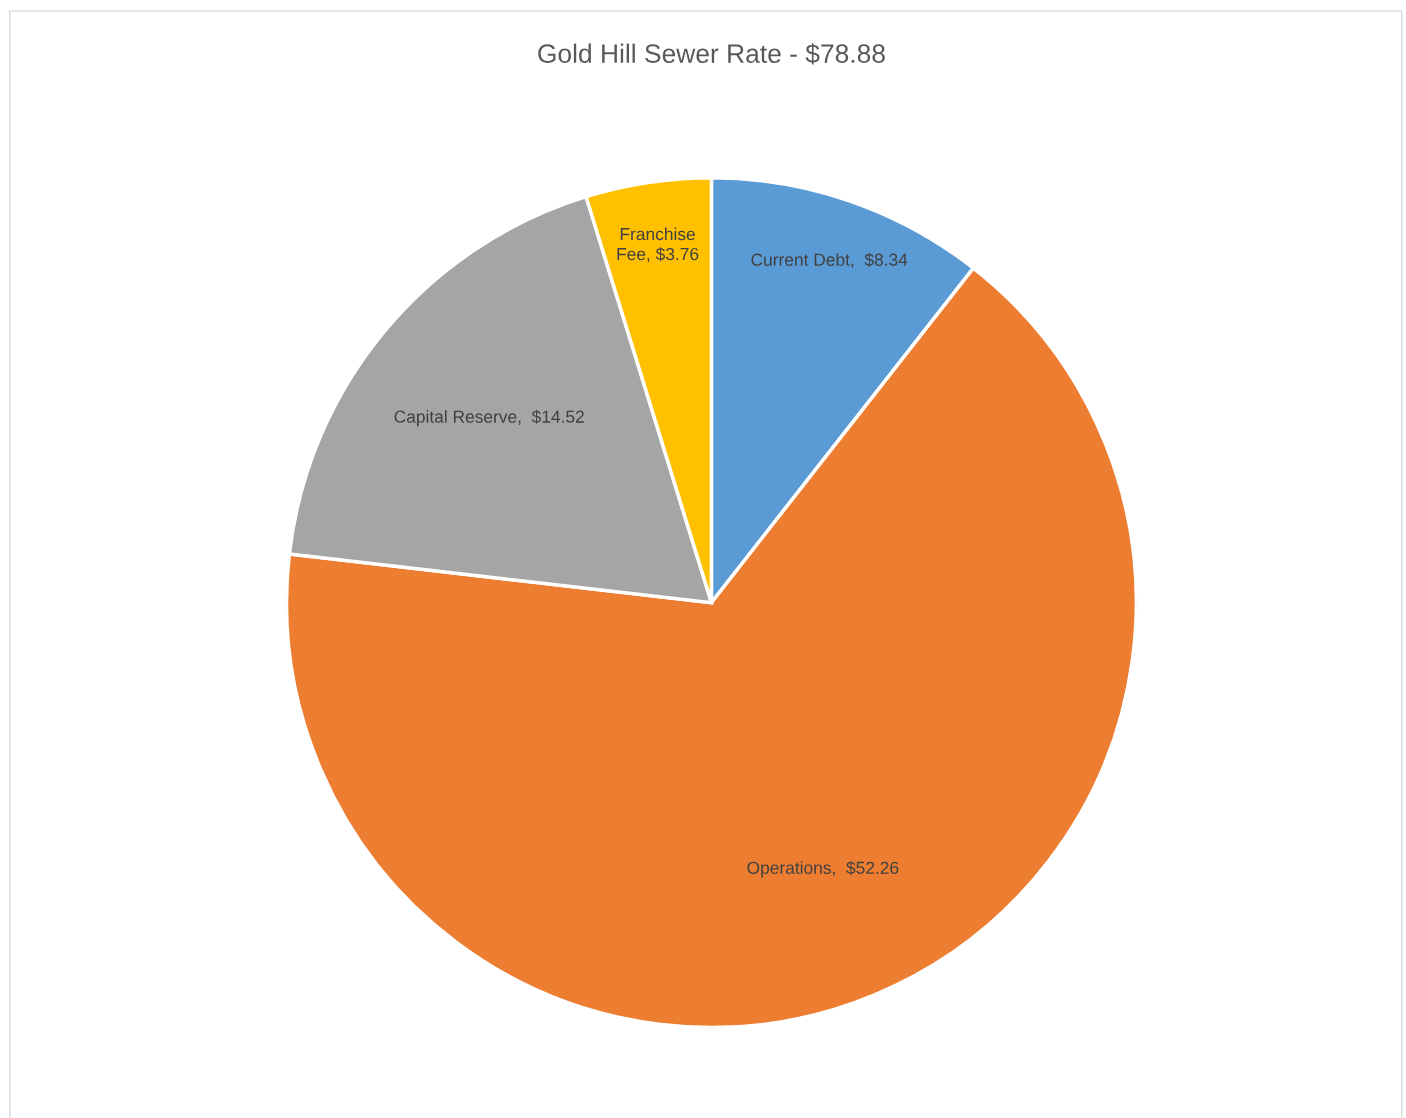  Describe the element at coordinates (711, 54) in the screenshot. I see `chart-title: Gold Hill Sewer Rate - $78.88` at that location.